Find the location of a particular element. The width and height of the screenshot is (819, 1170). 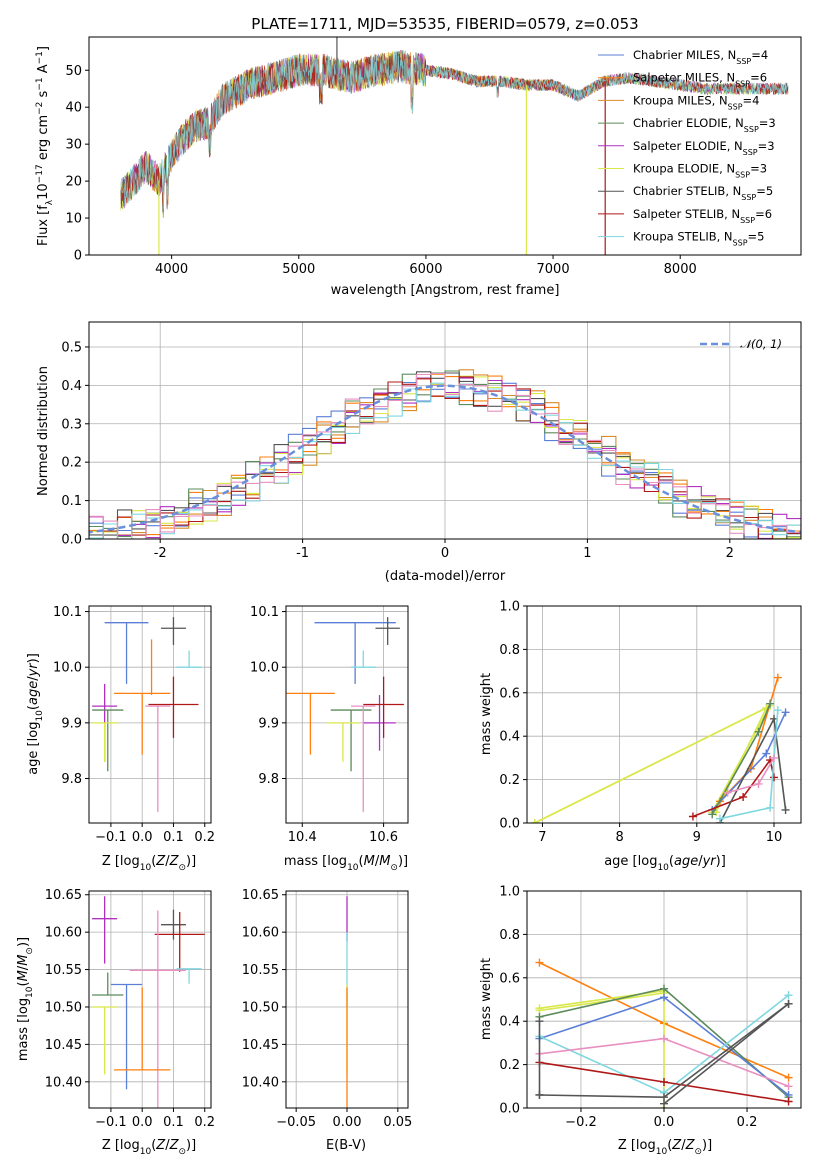

x-tick-label: -1 is located at coordinates (302, 553).